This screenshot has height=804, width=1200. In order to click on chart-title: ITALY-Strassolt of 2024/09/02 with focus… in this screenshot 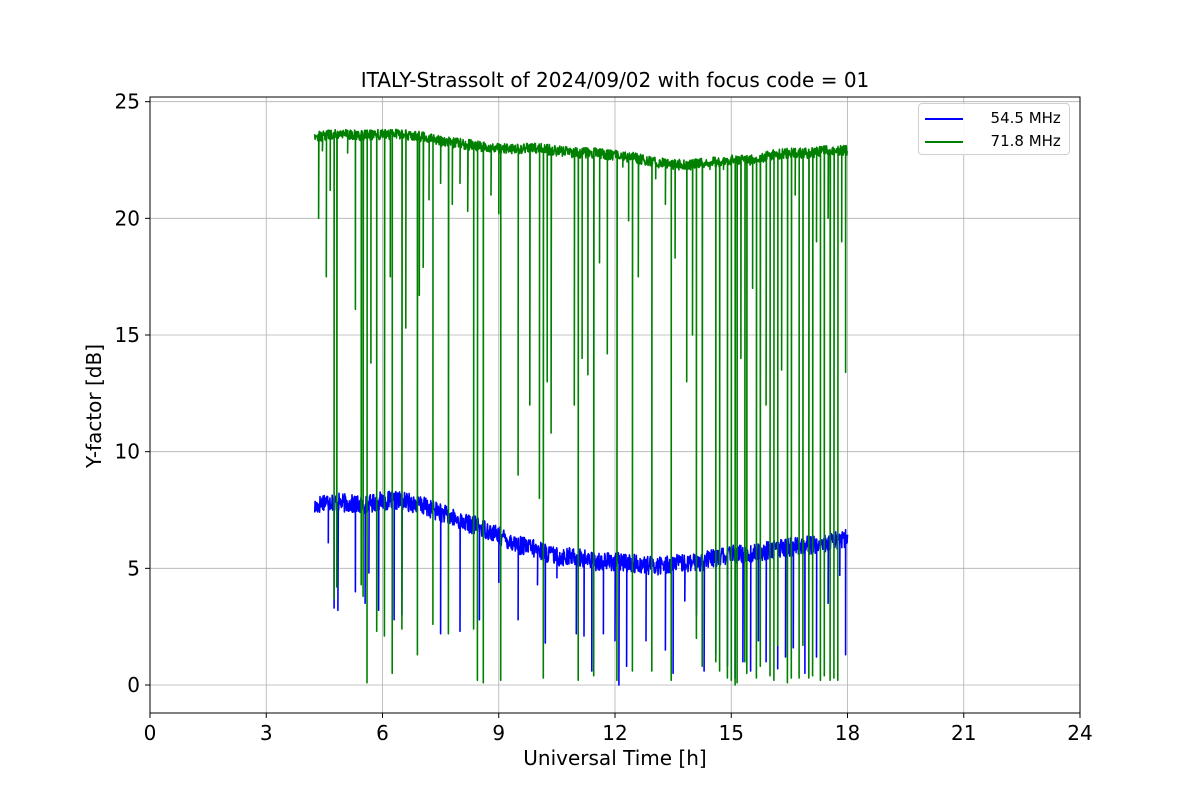, I will do `click(615, 80)`.